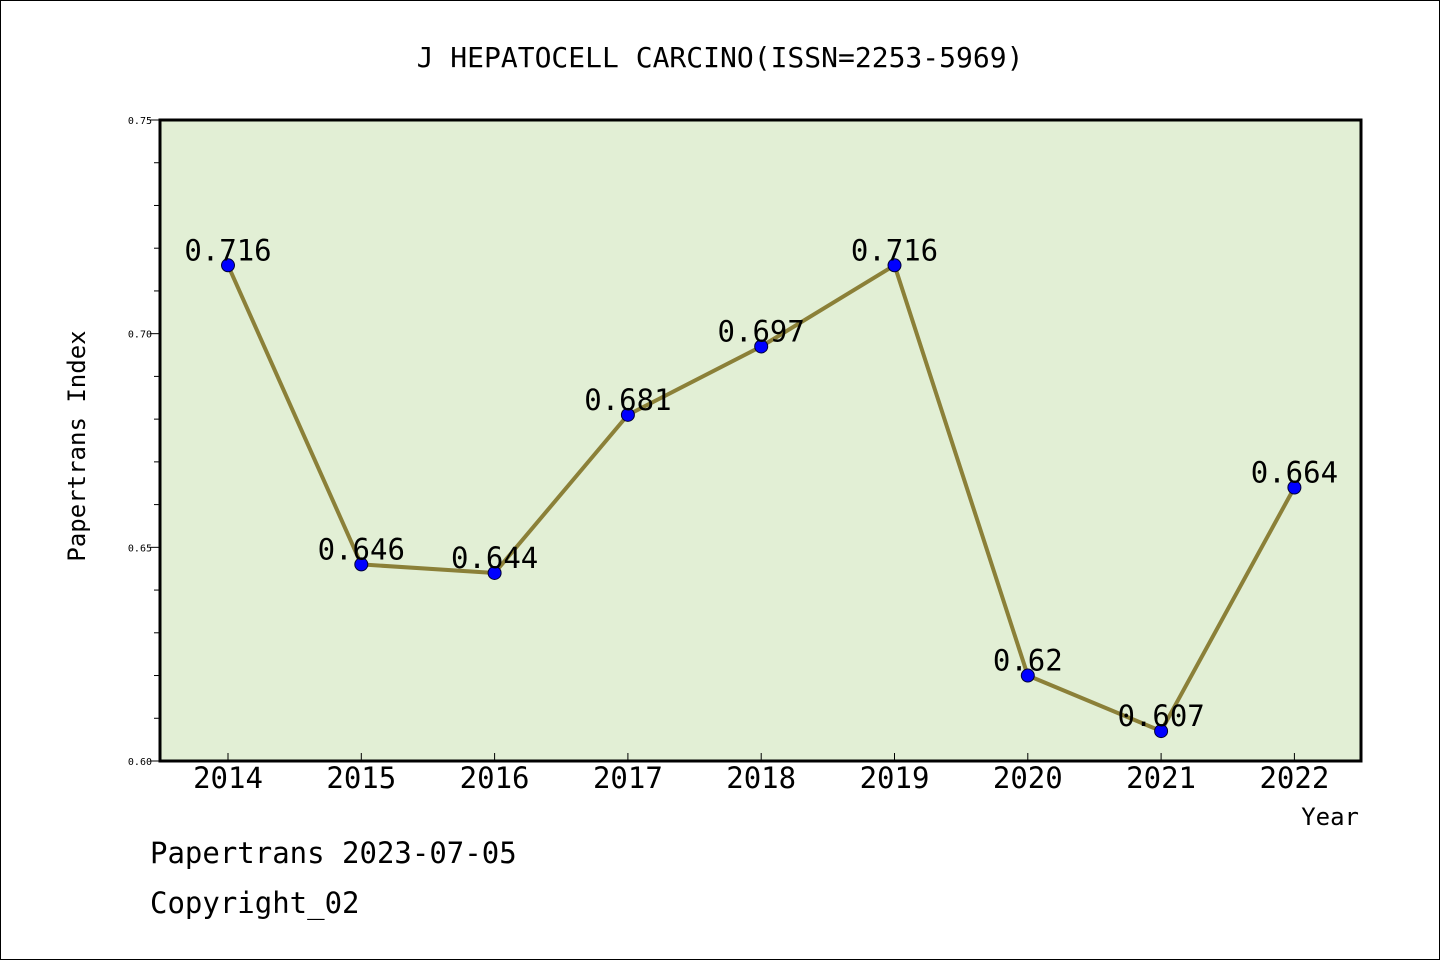 The width and height of the screenshot is (1440, 960). Describe the element at coordinates (140, 335) in the screenshot. I see `y-tick-label: 0.70` at that location.